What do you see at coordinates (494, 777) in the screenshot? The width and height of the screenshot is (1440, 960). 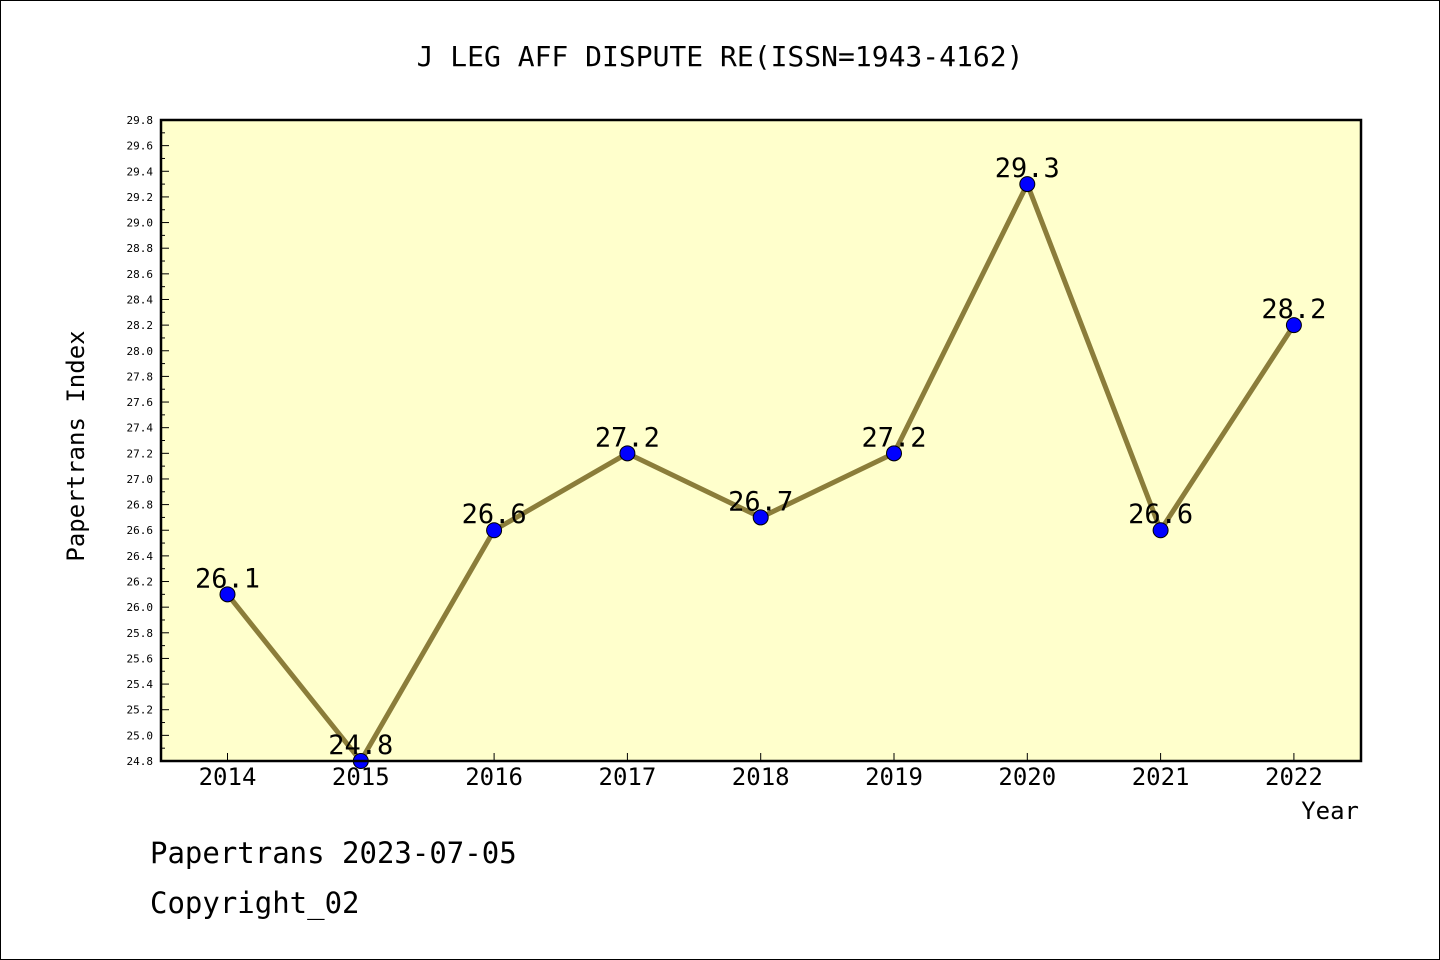 I see `x-tick-label: 2016` at bounding box center [494, 777].